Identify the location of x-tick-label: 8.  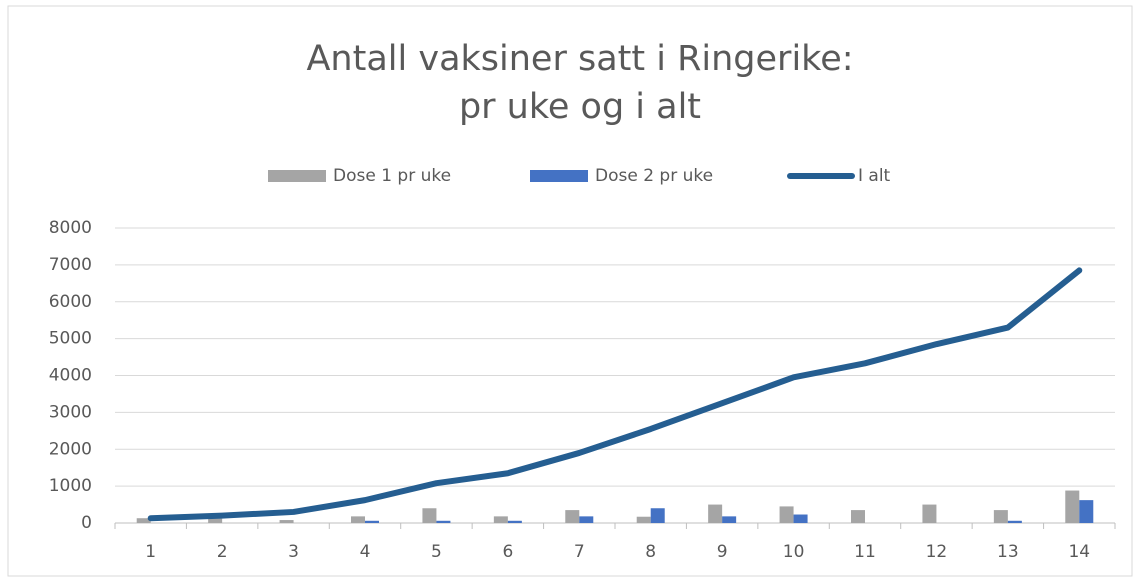
(650, 552).